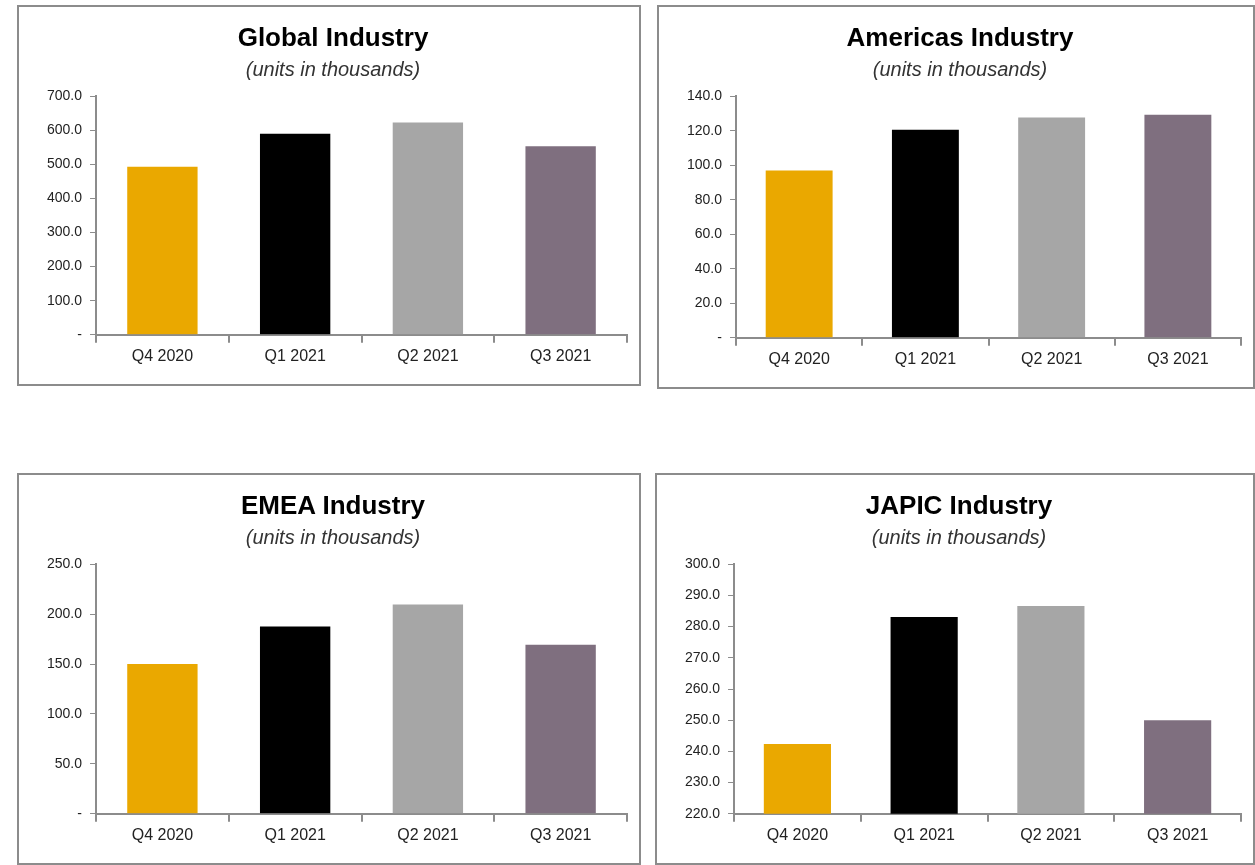 Image resolution: width=1255 pixels, height=865 pixels. Describe the element at coordinates (708, 233) in the screenshot. I see `y-tick-label: 60.0` at that location.